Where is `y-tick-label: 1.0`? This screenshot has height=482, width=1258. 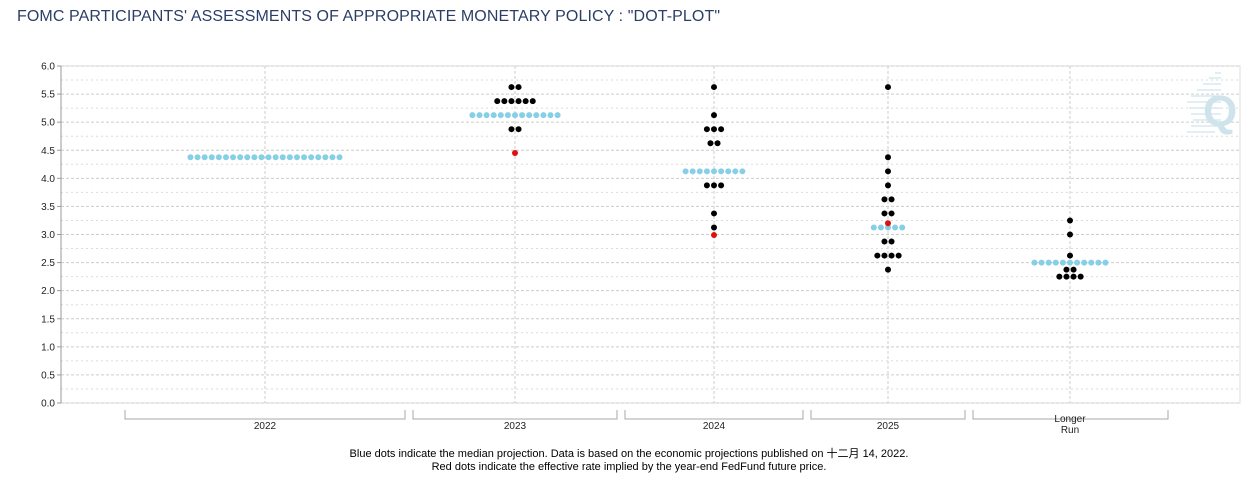 y-tick-label: 1.0 is located at coordinates (48, 347).